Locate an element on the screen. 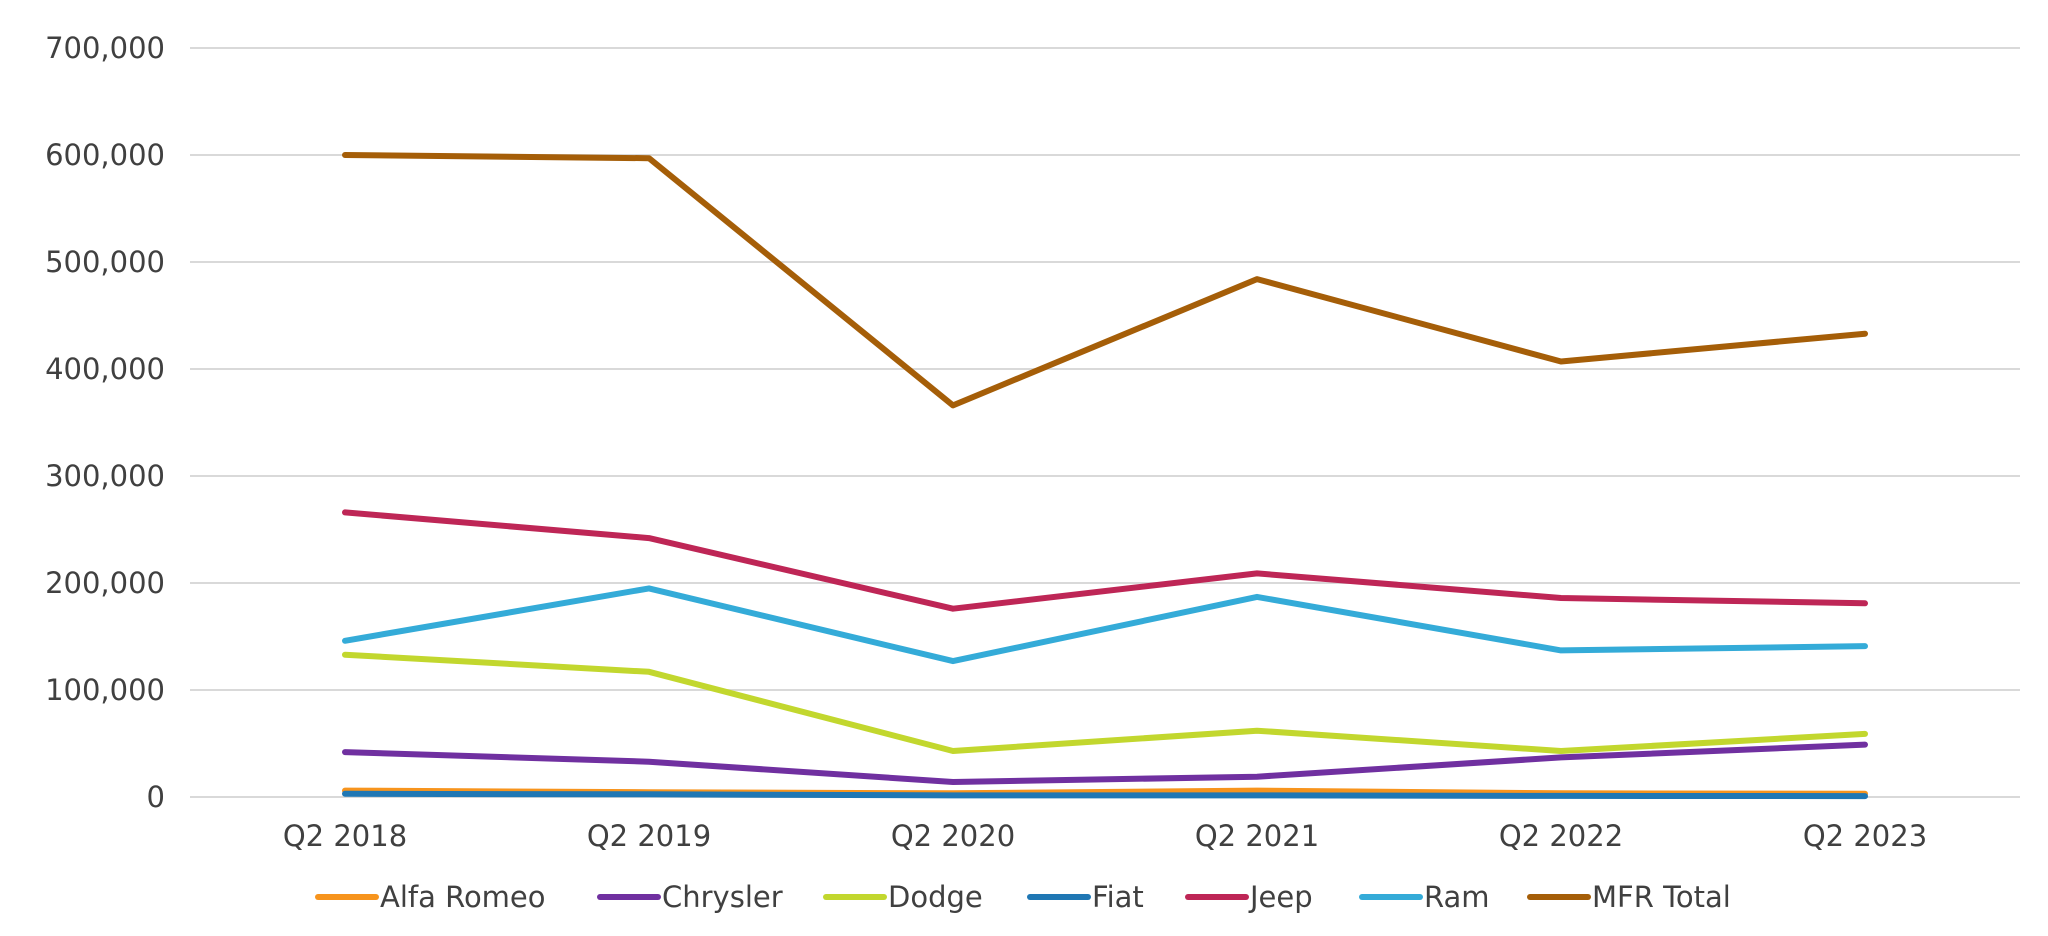 This screenshot has width=2048, height=936. series-line-ram is located at coordinates (1105, 625).